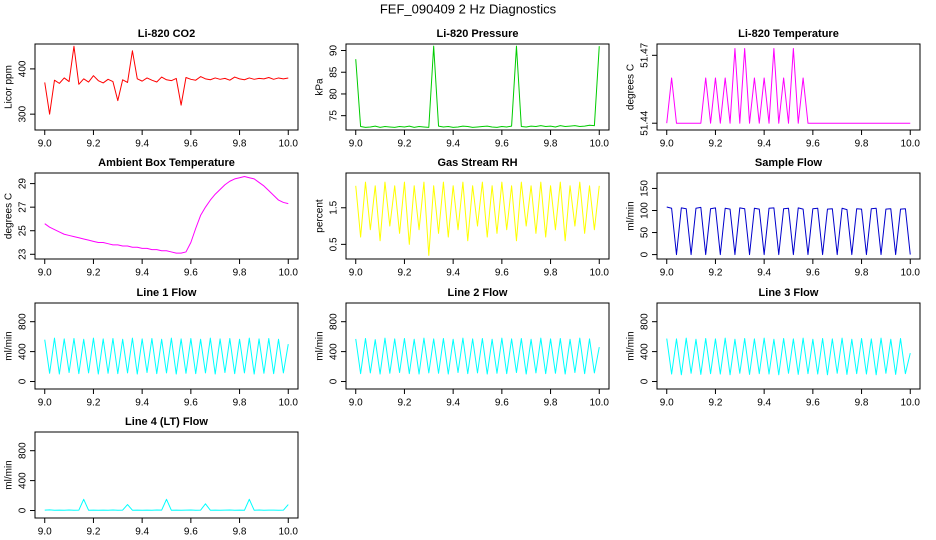 This screenshot has width=936, height=540. I want to click on y-axis-label: kPa, so click(320, 87).